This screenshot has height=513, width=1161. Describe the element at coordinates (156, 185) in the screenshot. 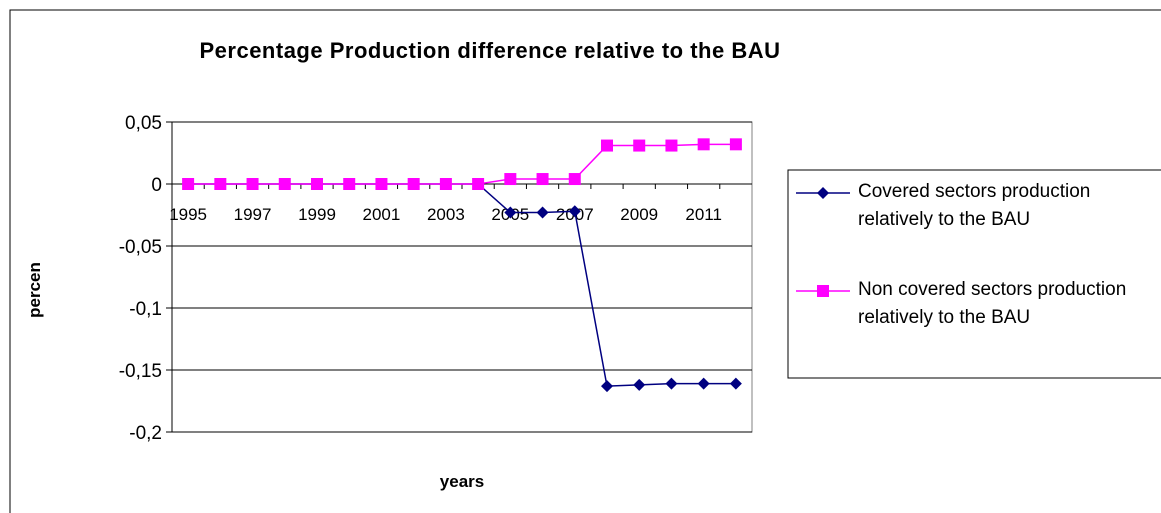

I see `y-tick-label: 0` at that location.